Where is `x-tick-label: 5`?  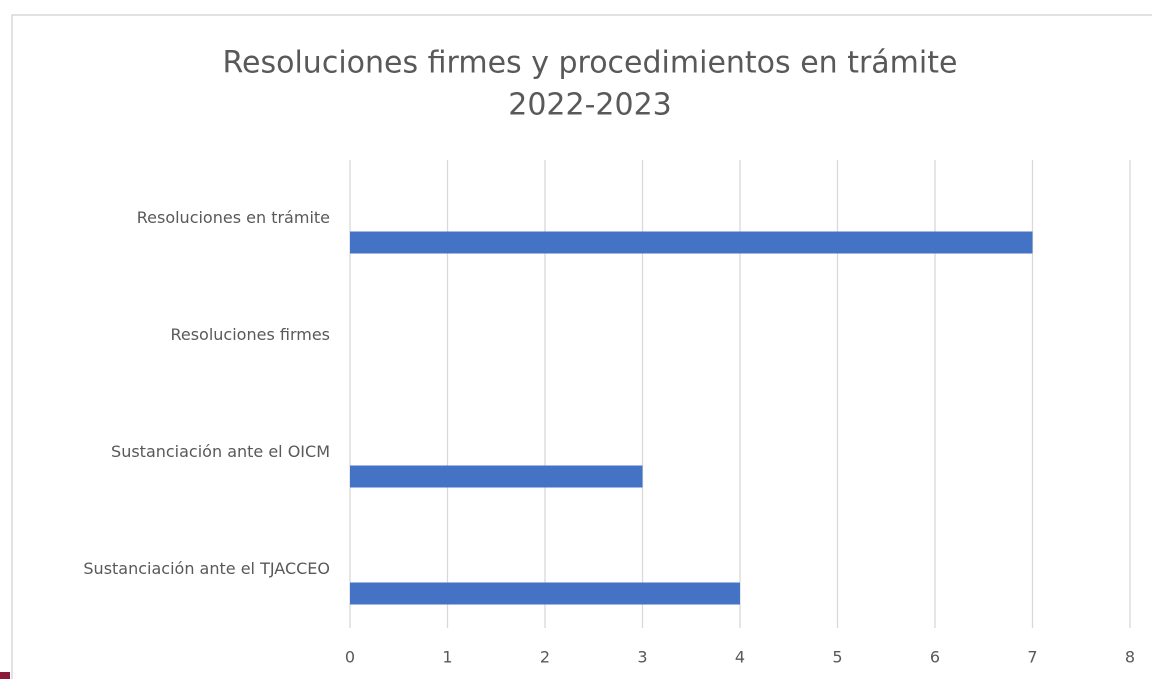 x-tick-label: 5 is located at coordinates (837, 657).